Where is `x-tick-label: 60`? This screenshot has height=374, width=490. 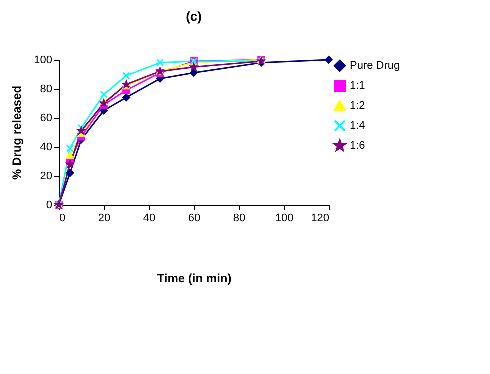
x-tick-label: 60 is located at coordinates (194, 218).